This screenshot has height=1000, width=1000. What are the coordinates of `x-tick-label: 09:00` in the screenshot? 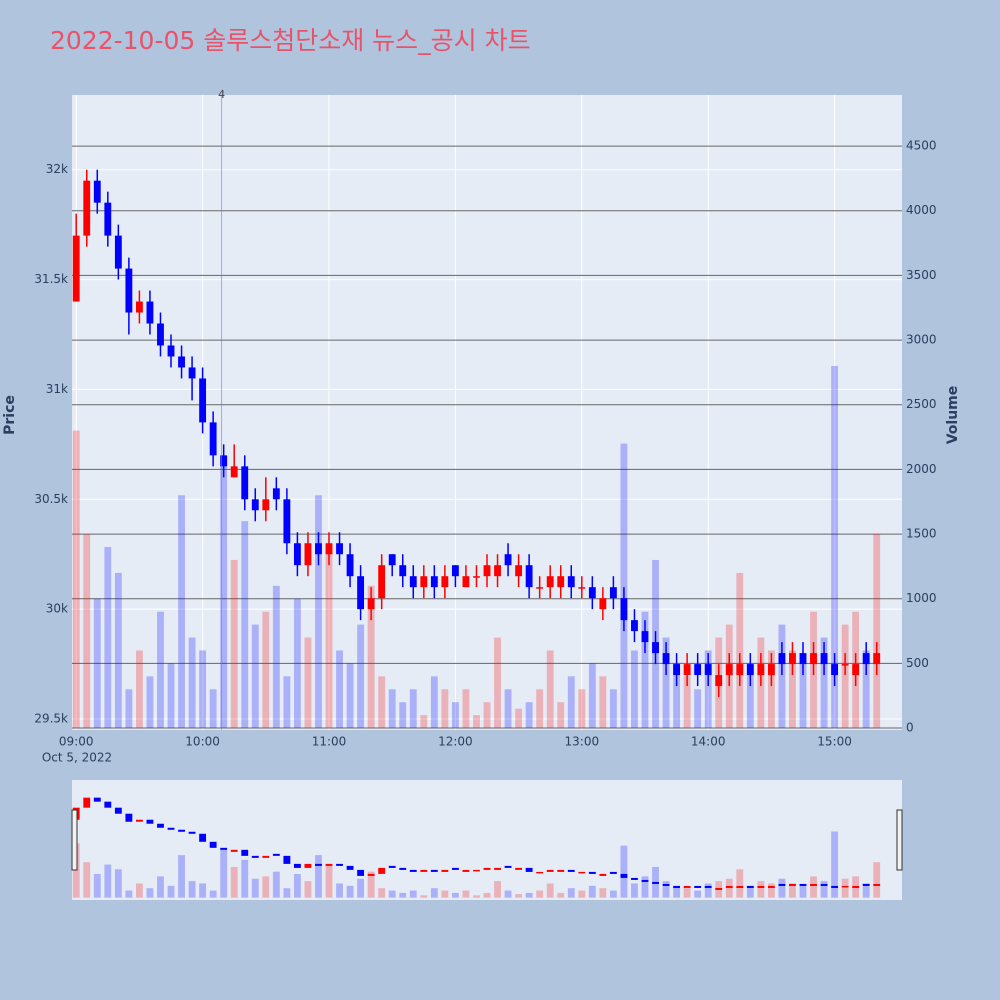 It's located at (76, 742).